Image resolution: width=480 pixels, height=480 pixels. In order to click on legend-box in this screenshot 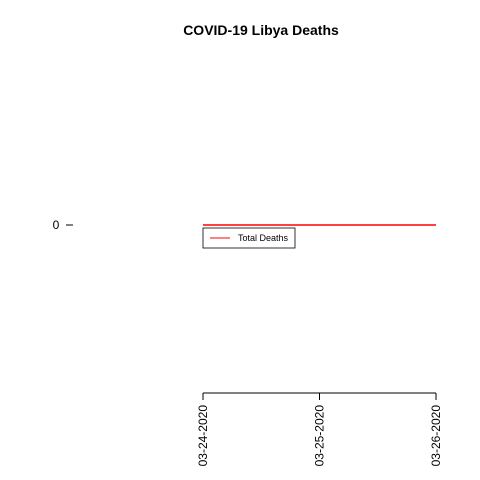, I will do `click(249, 238)`.